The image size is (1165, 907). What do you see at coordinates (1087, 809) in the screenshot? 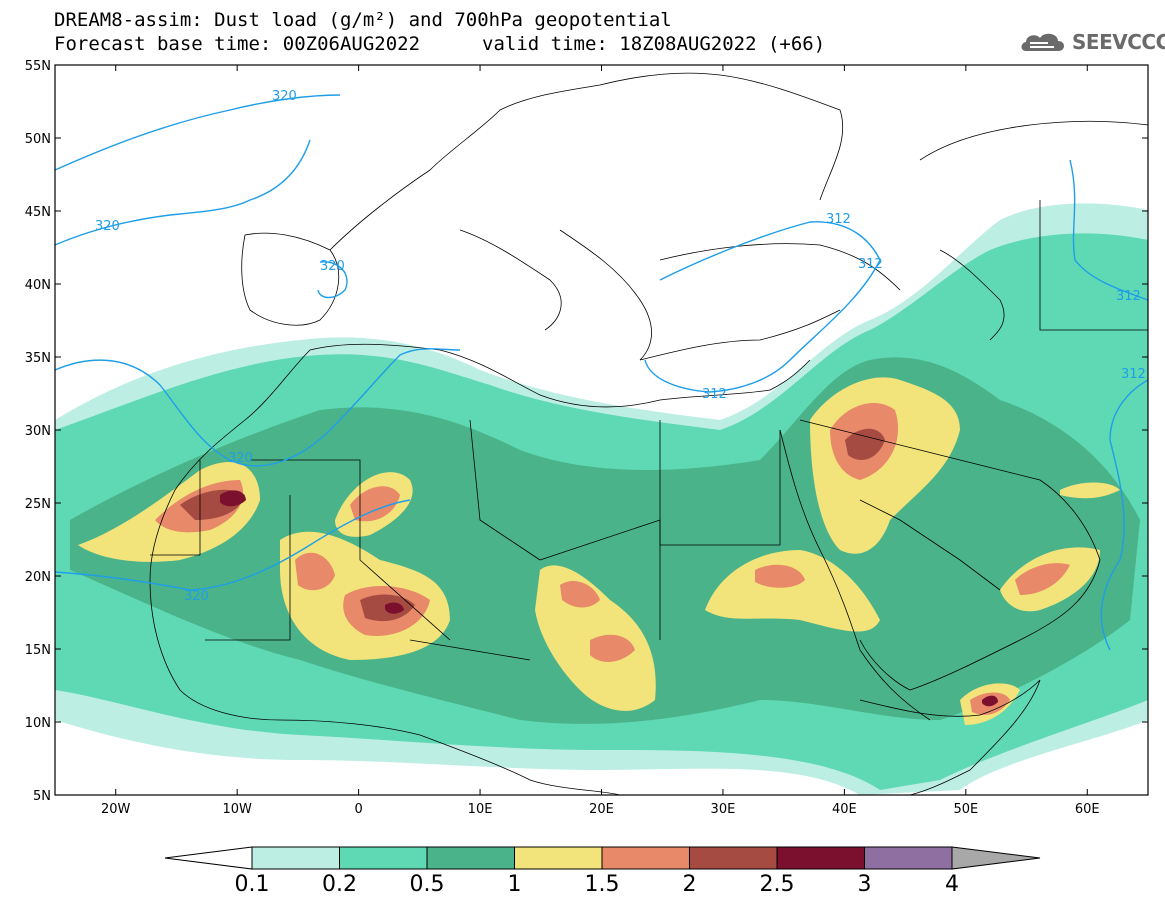
I see `lon-label: 60E` at bounding box center [1087, 809].